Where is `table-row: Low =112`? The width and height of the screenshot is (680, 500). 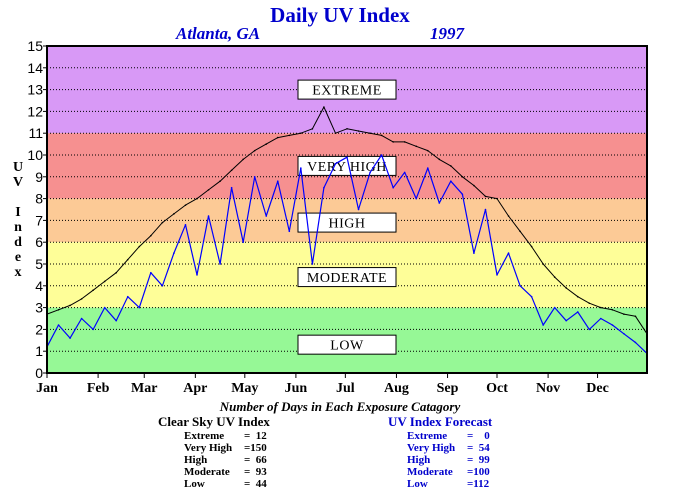 table-row: Low =112 is located at coordinates (477, 484).